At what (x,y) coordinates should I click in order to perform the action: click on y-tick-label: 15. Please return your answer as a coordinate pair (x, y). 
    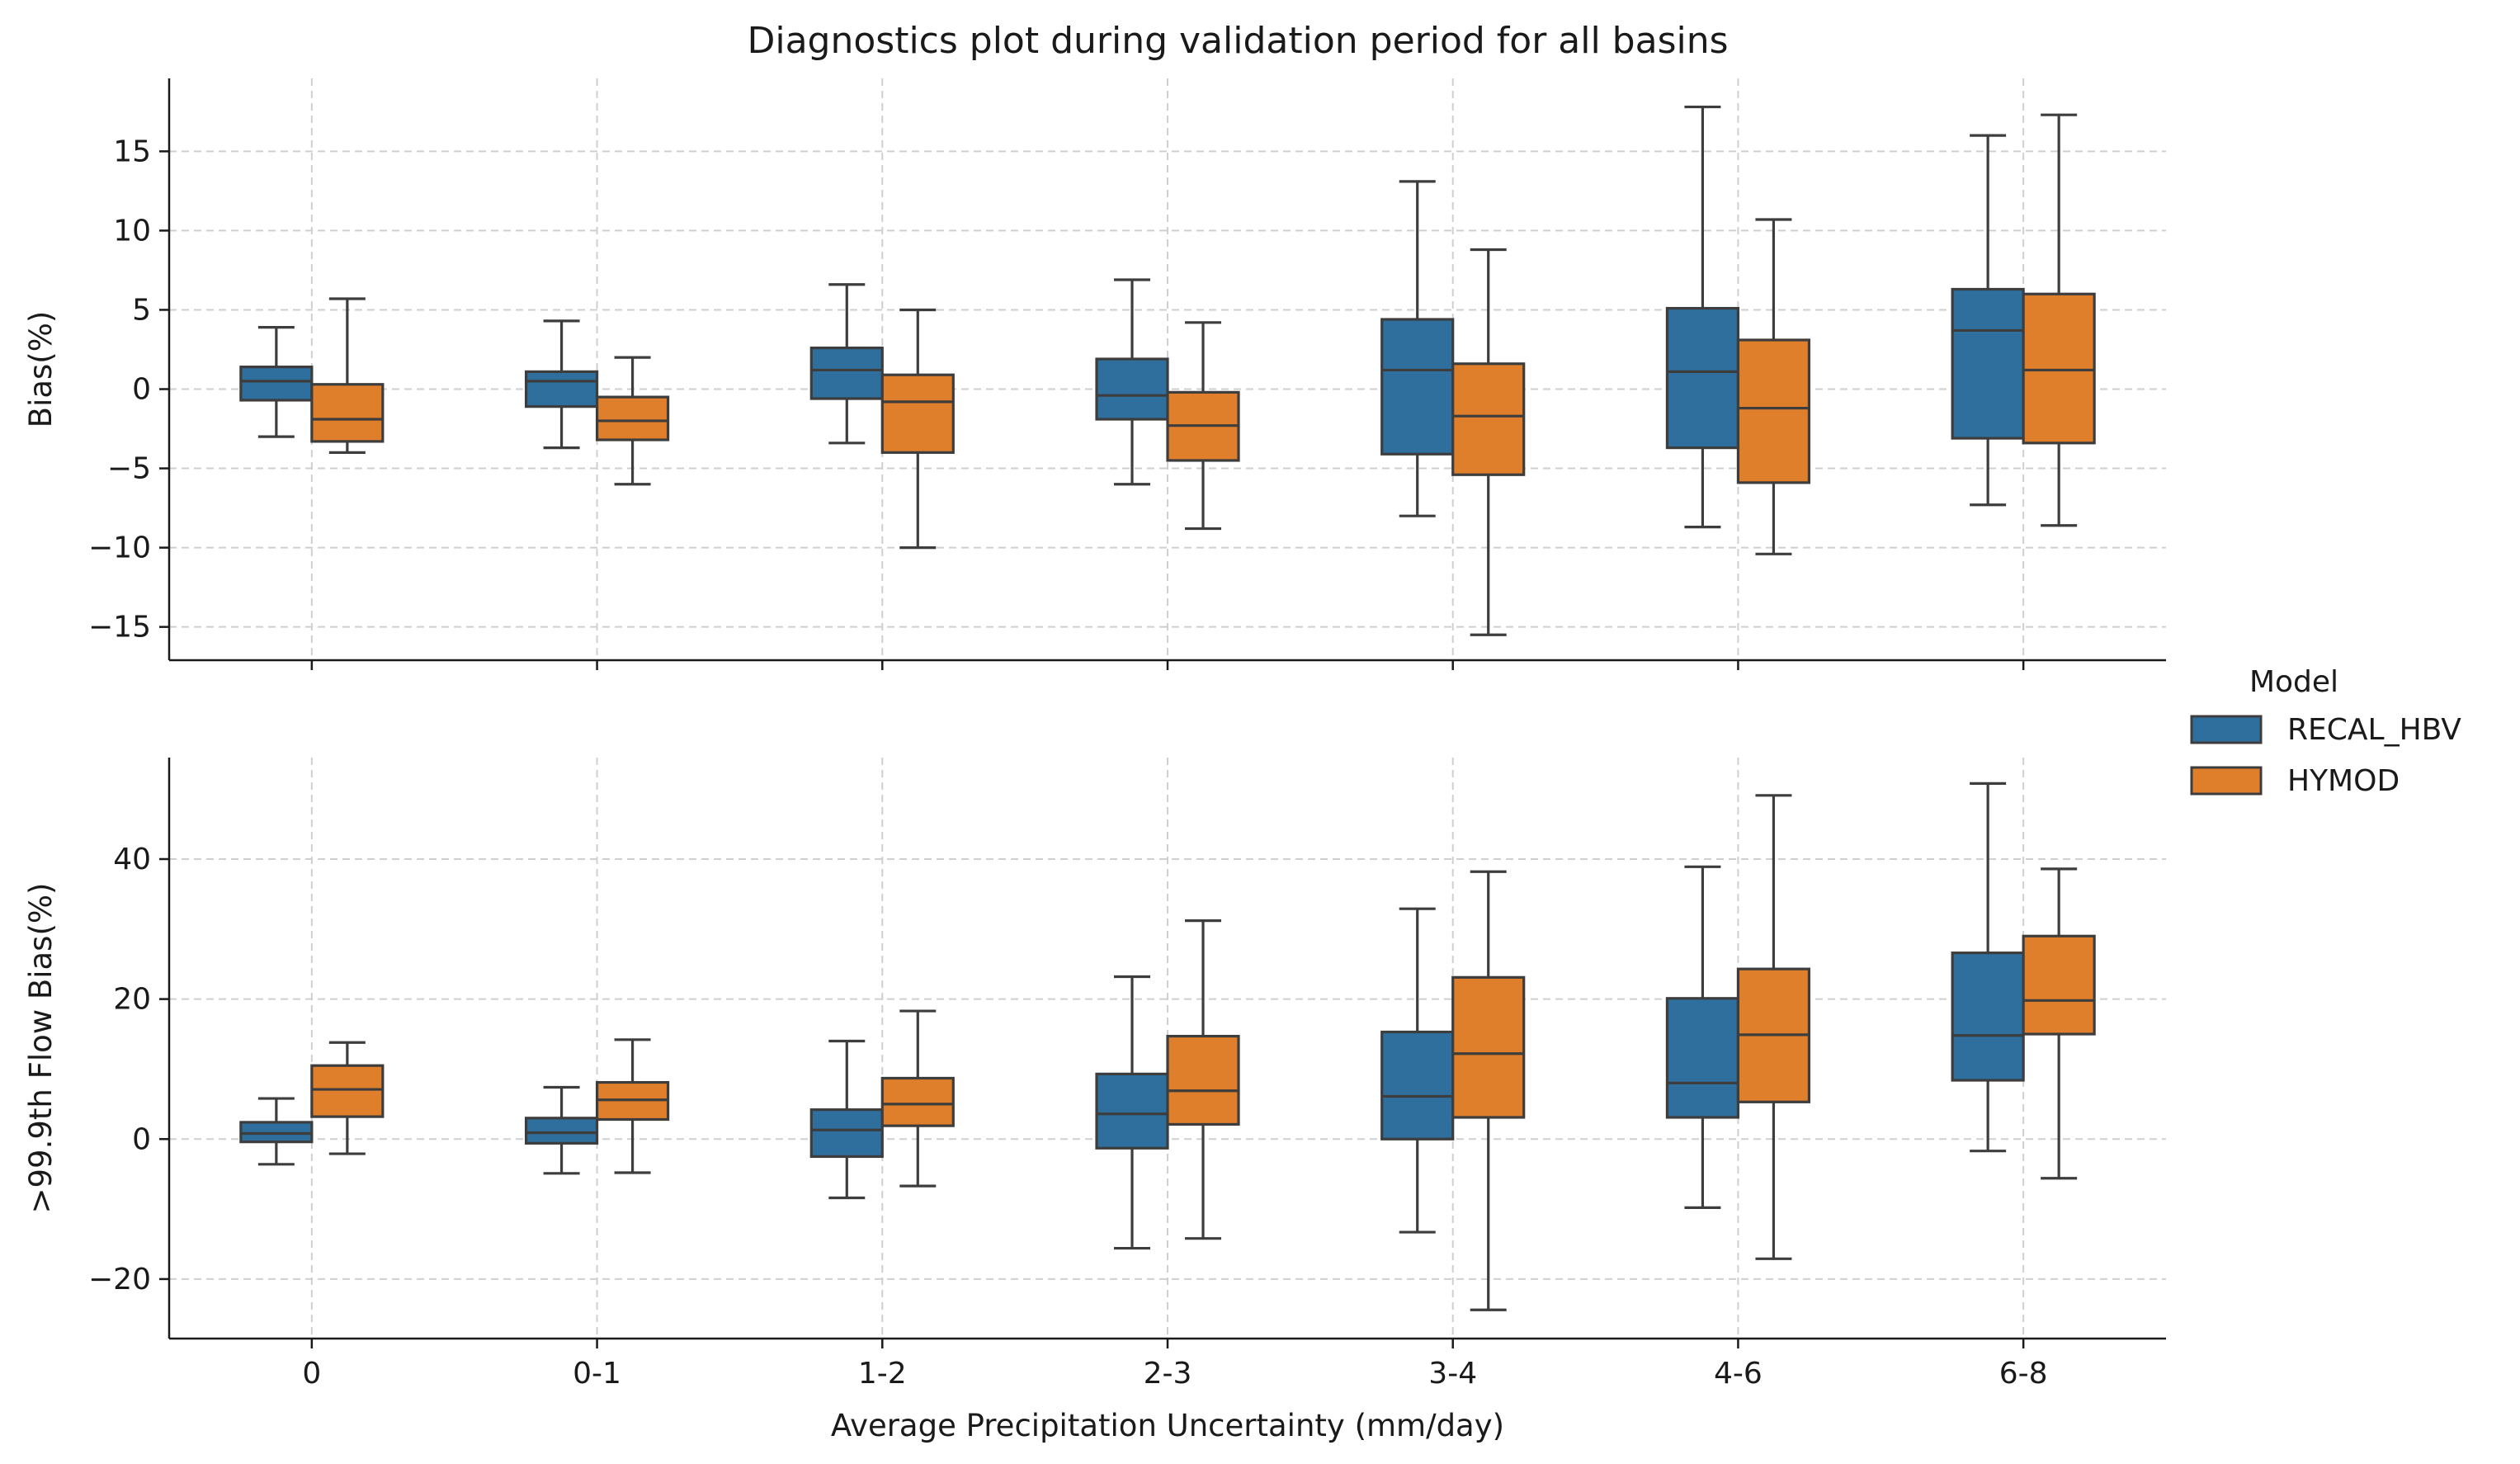
    Looking at the image, I should click on (132, 151).